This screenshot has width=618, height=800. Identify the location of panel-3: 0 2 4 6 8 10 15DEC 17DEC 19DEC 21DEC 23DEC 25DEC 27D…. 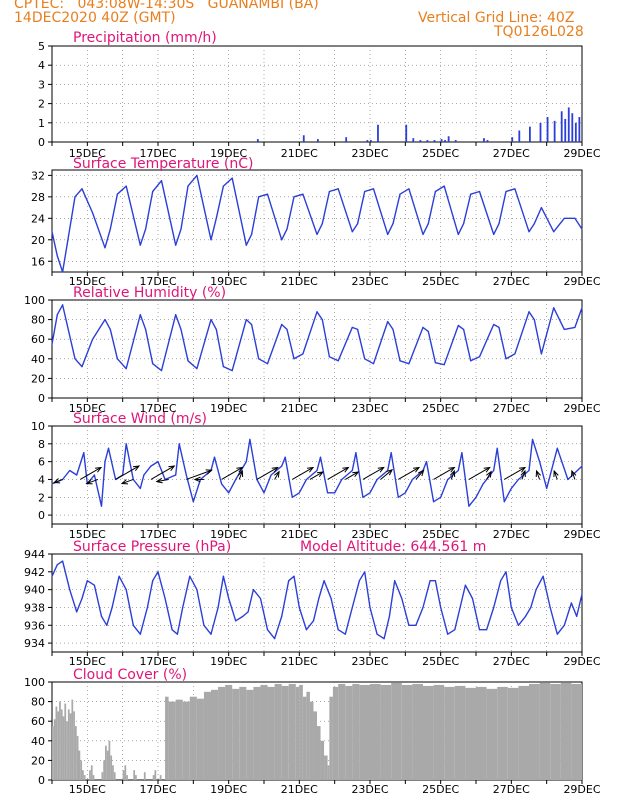
(316, 476).